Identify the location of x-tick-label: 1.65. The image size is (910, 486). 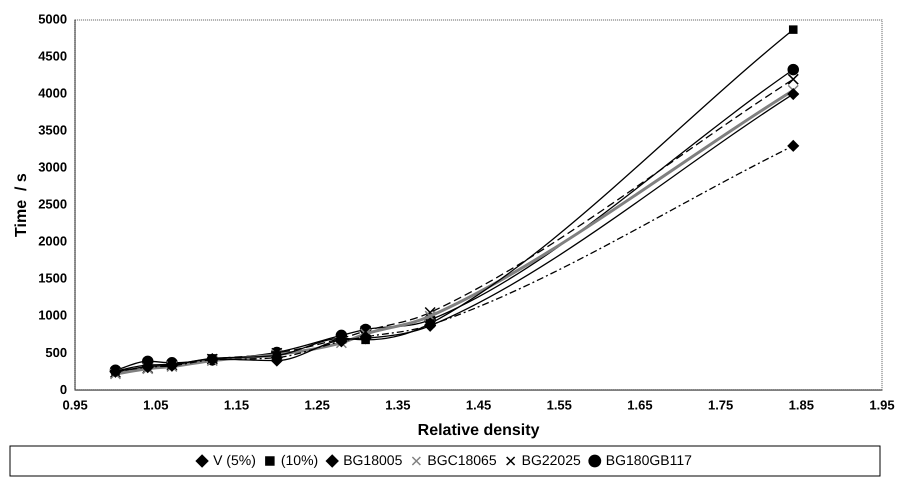
(640, 405).